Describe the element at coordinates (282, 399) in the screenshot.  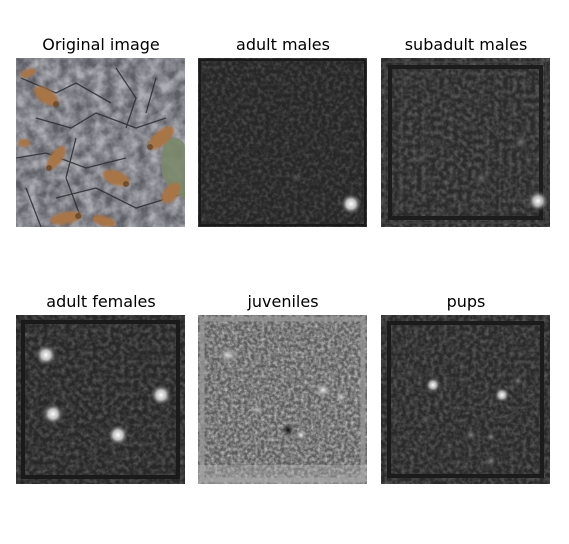
I see `heatmap-juveniles` at that location.